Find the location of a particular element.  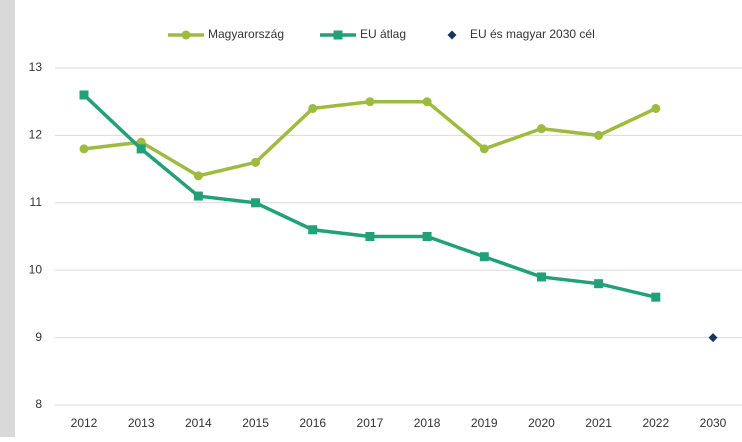

y-tick-label: 13 is located at coordinates (36, 67).